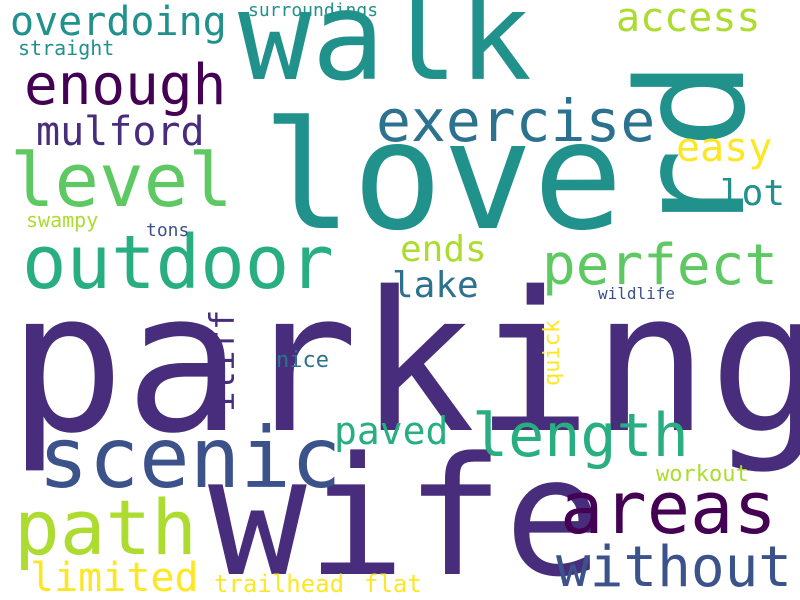 The width and height of the screenshot is (800, 600). I want to click on word-length: length, so click(580, 436).